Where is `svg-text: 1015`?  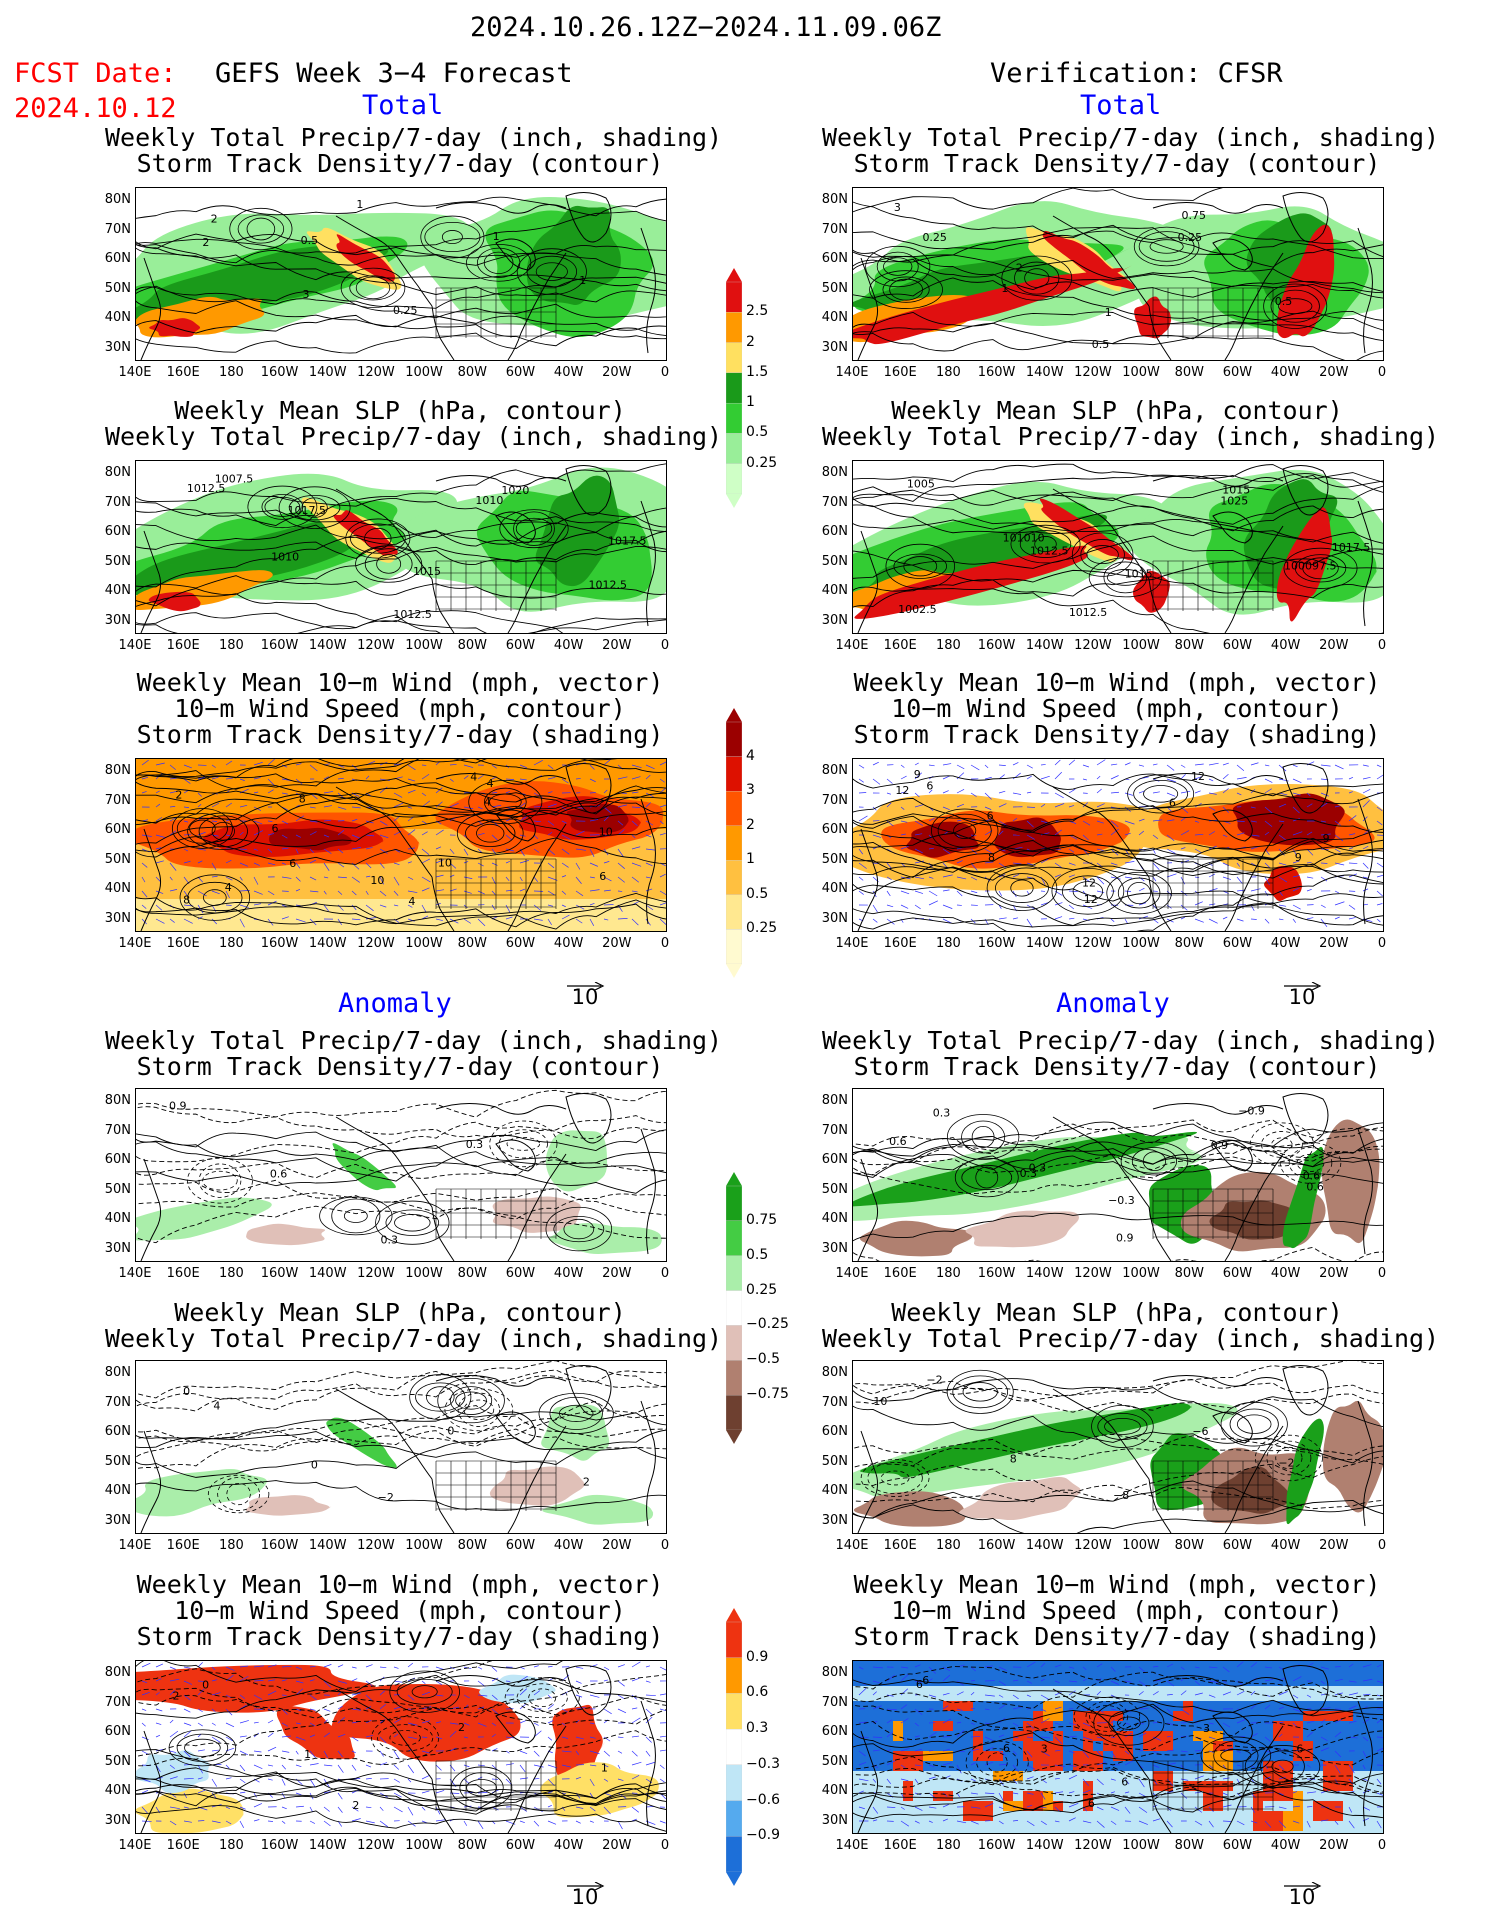
svg-text: 1015 is located at coordinates (427, 571).